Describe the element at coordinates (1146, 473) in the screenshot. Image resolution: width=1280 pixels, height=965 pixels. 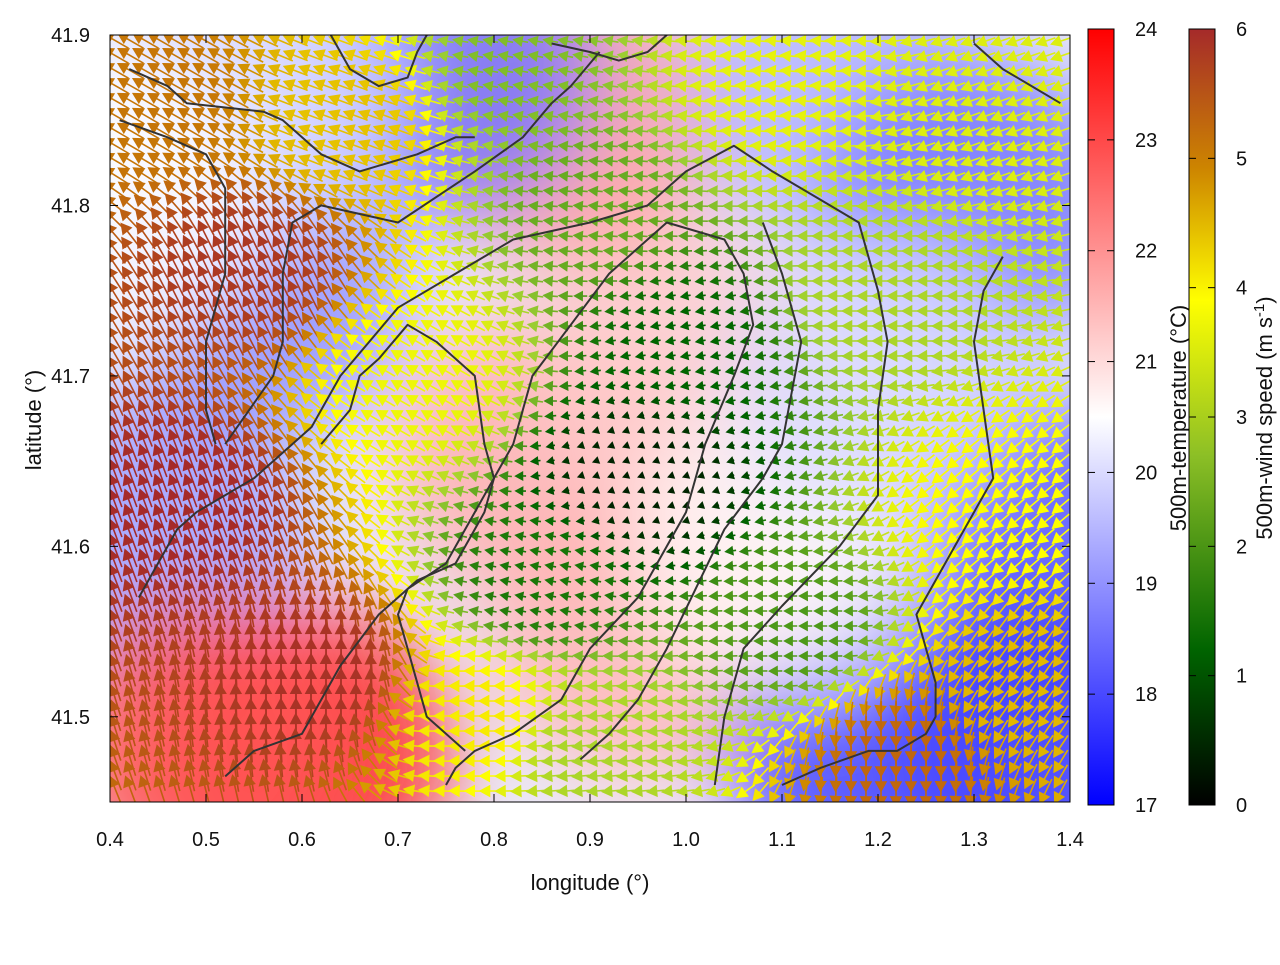
I see `colorbar-tick-label: 20` at that location.